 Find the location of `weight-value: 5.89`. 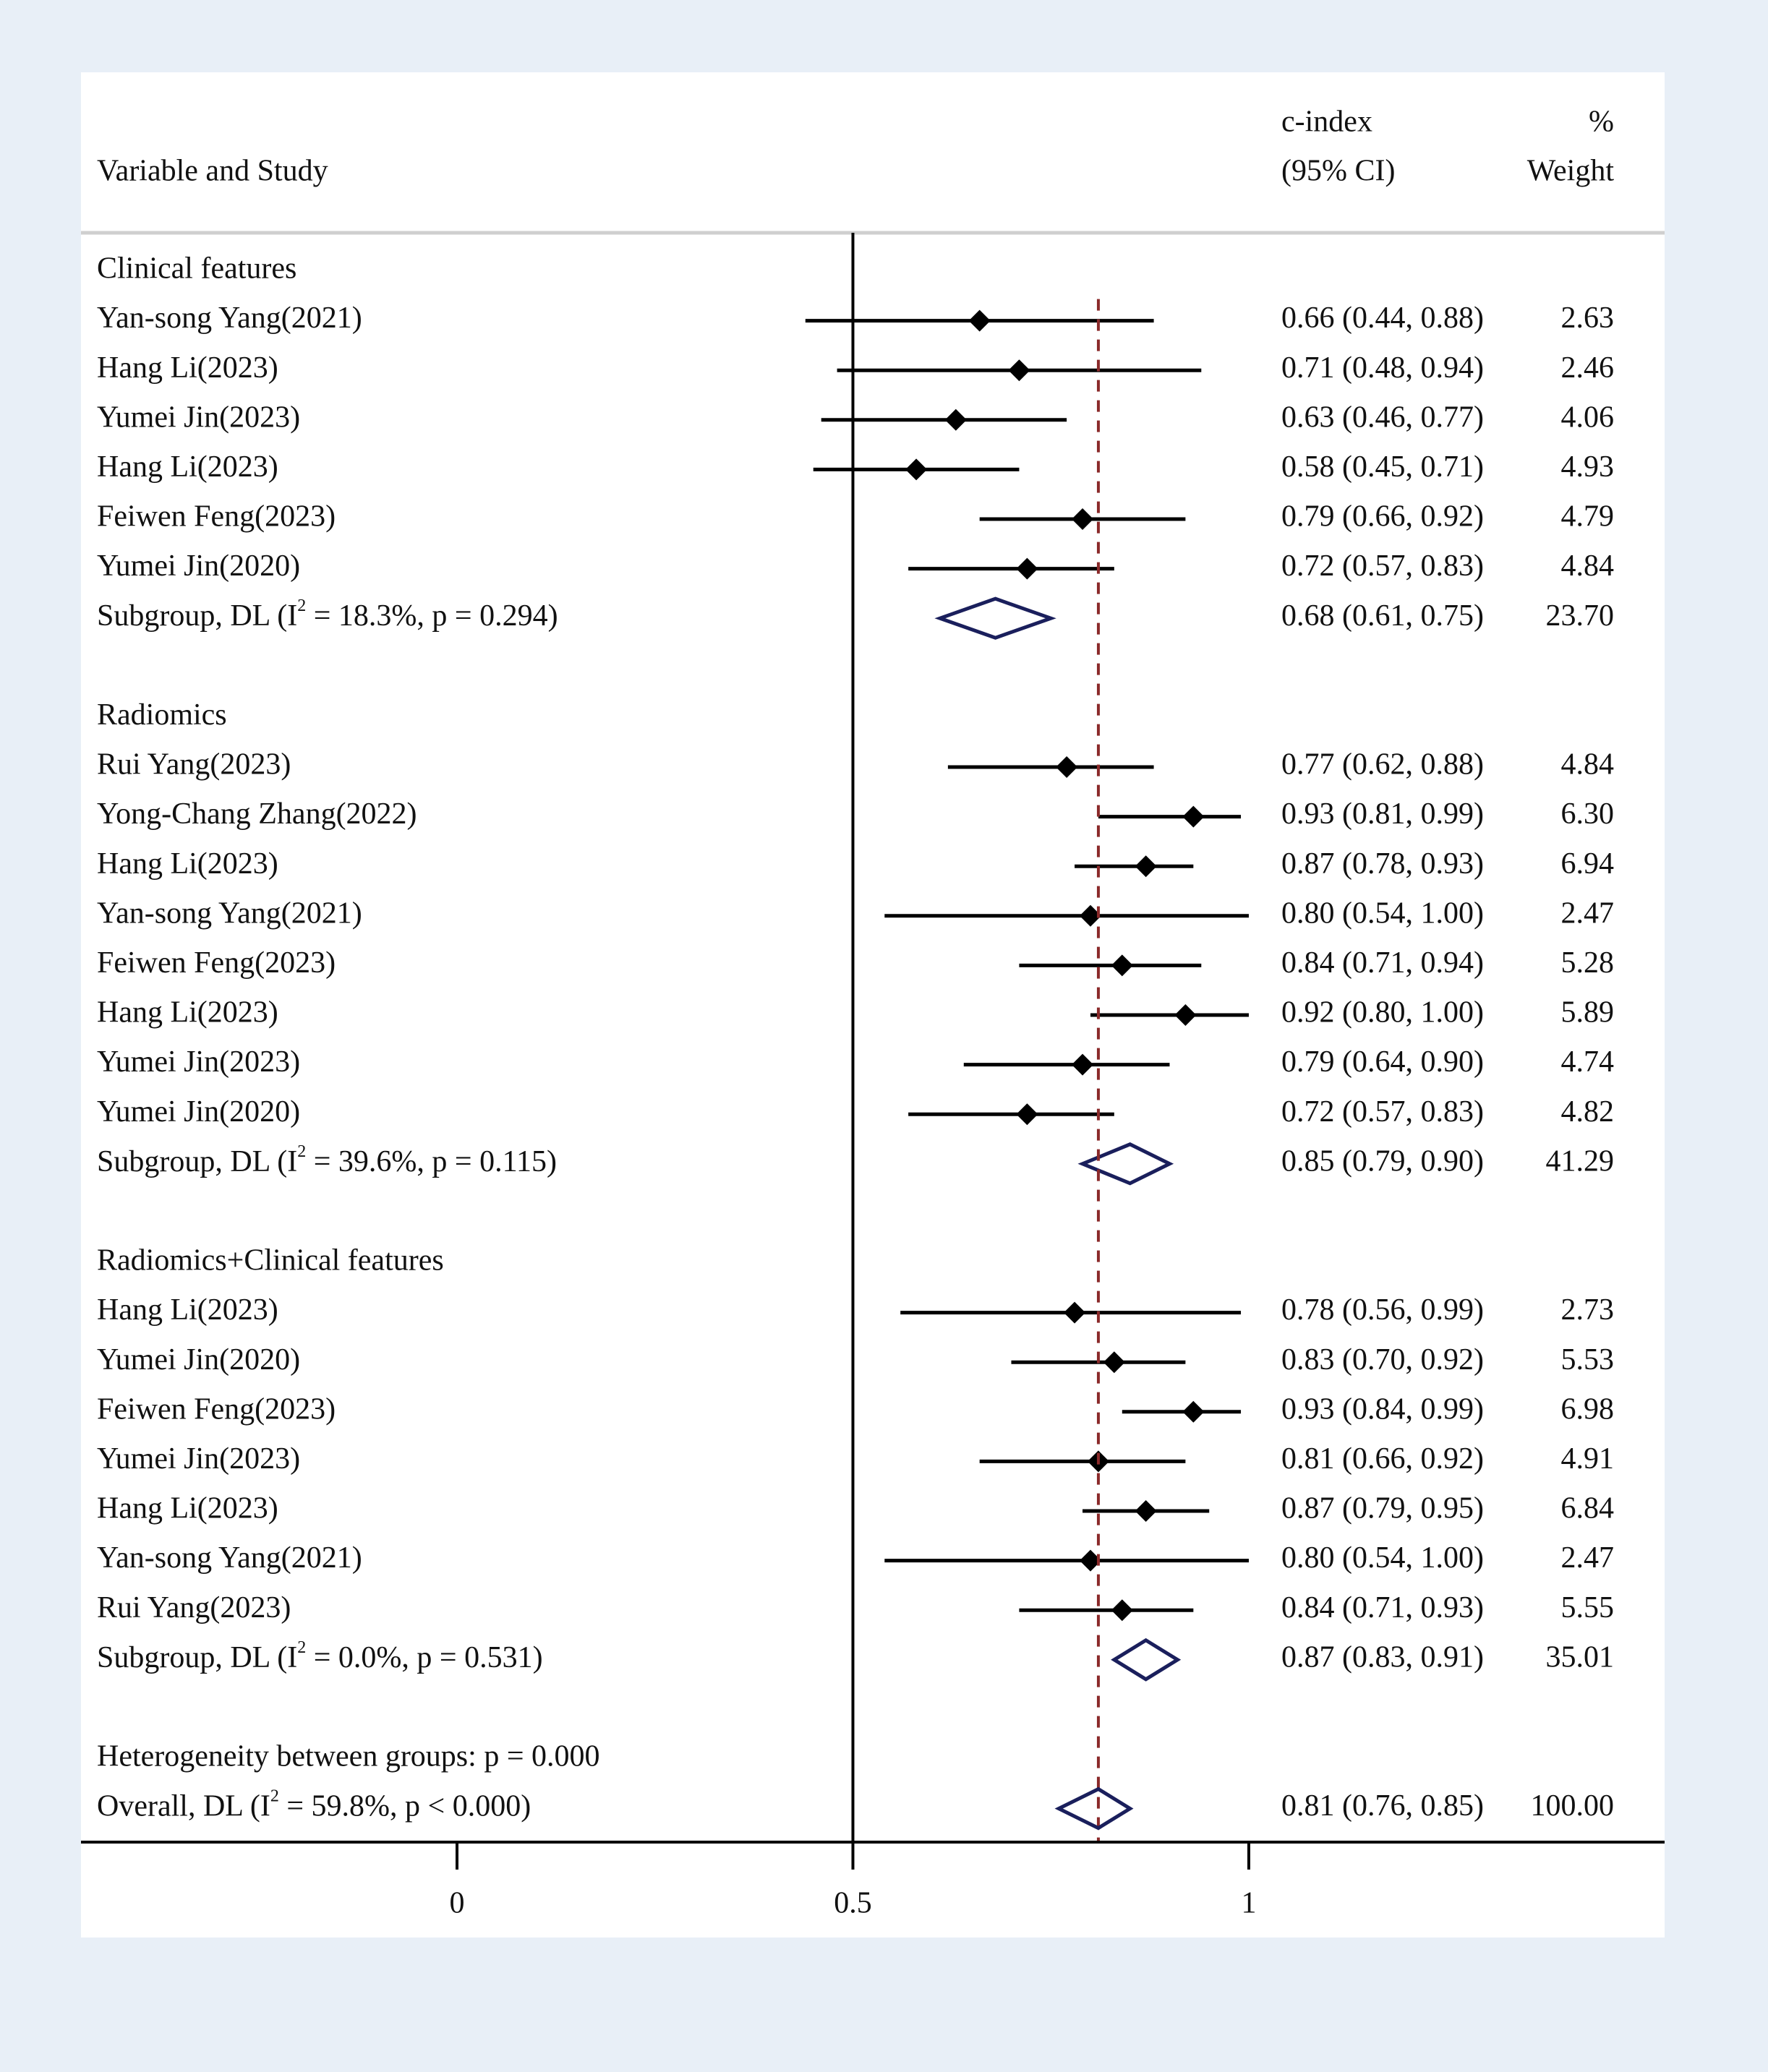

weight-value: 5.89 is located at coordinates (1588, 1013).